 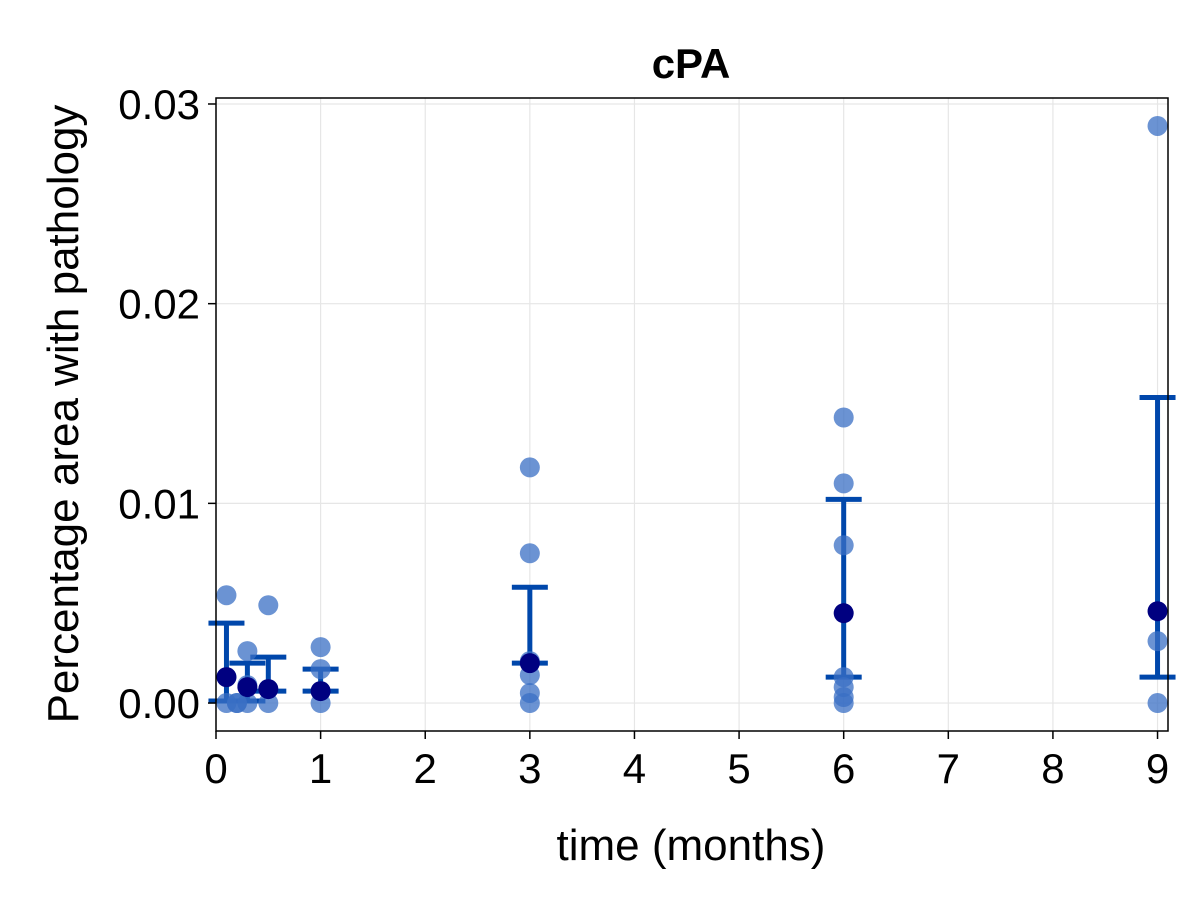 I want to click on y-axis-label: Percentage area with pathology, so click(x=63, y=414).